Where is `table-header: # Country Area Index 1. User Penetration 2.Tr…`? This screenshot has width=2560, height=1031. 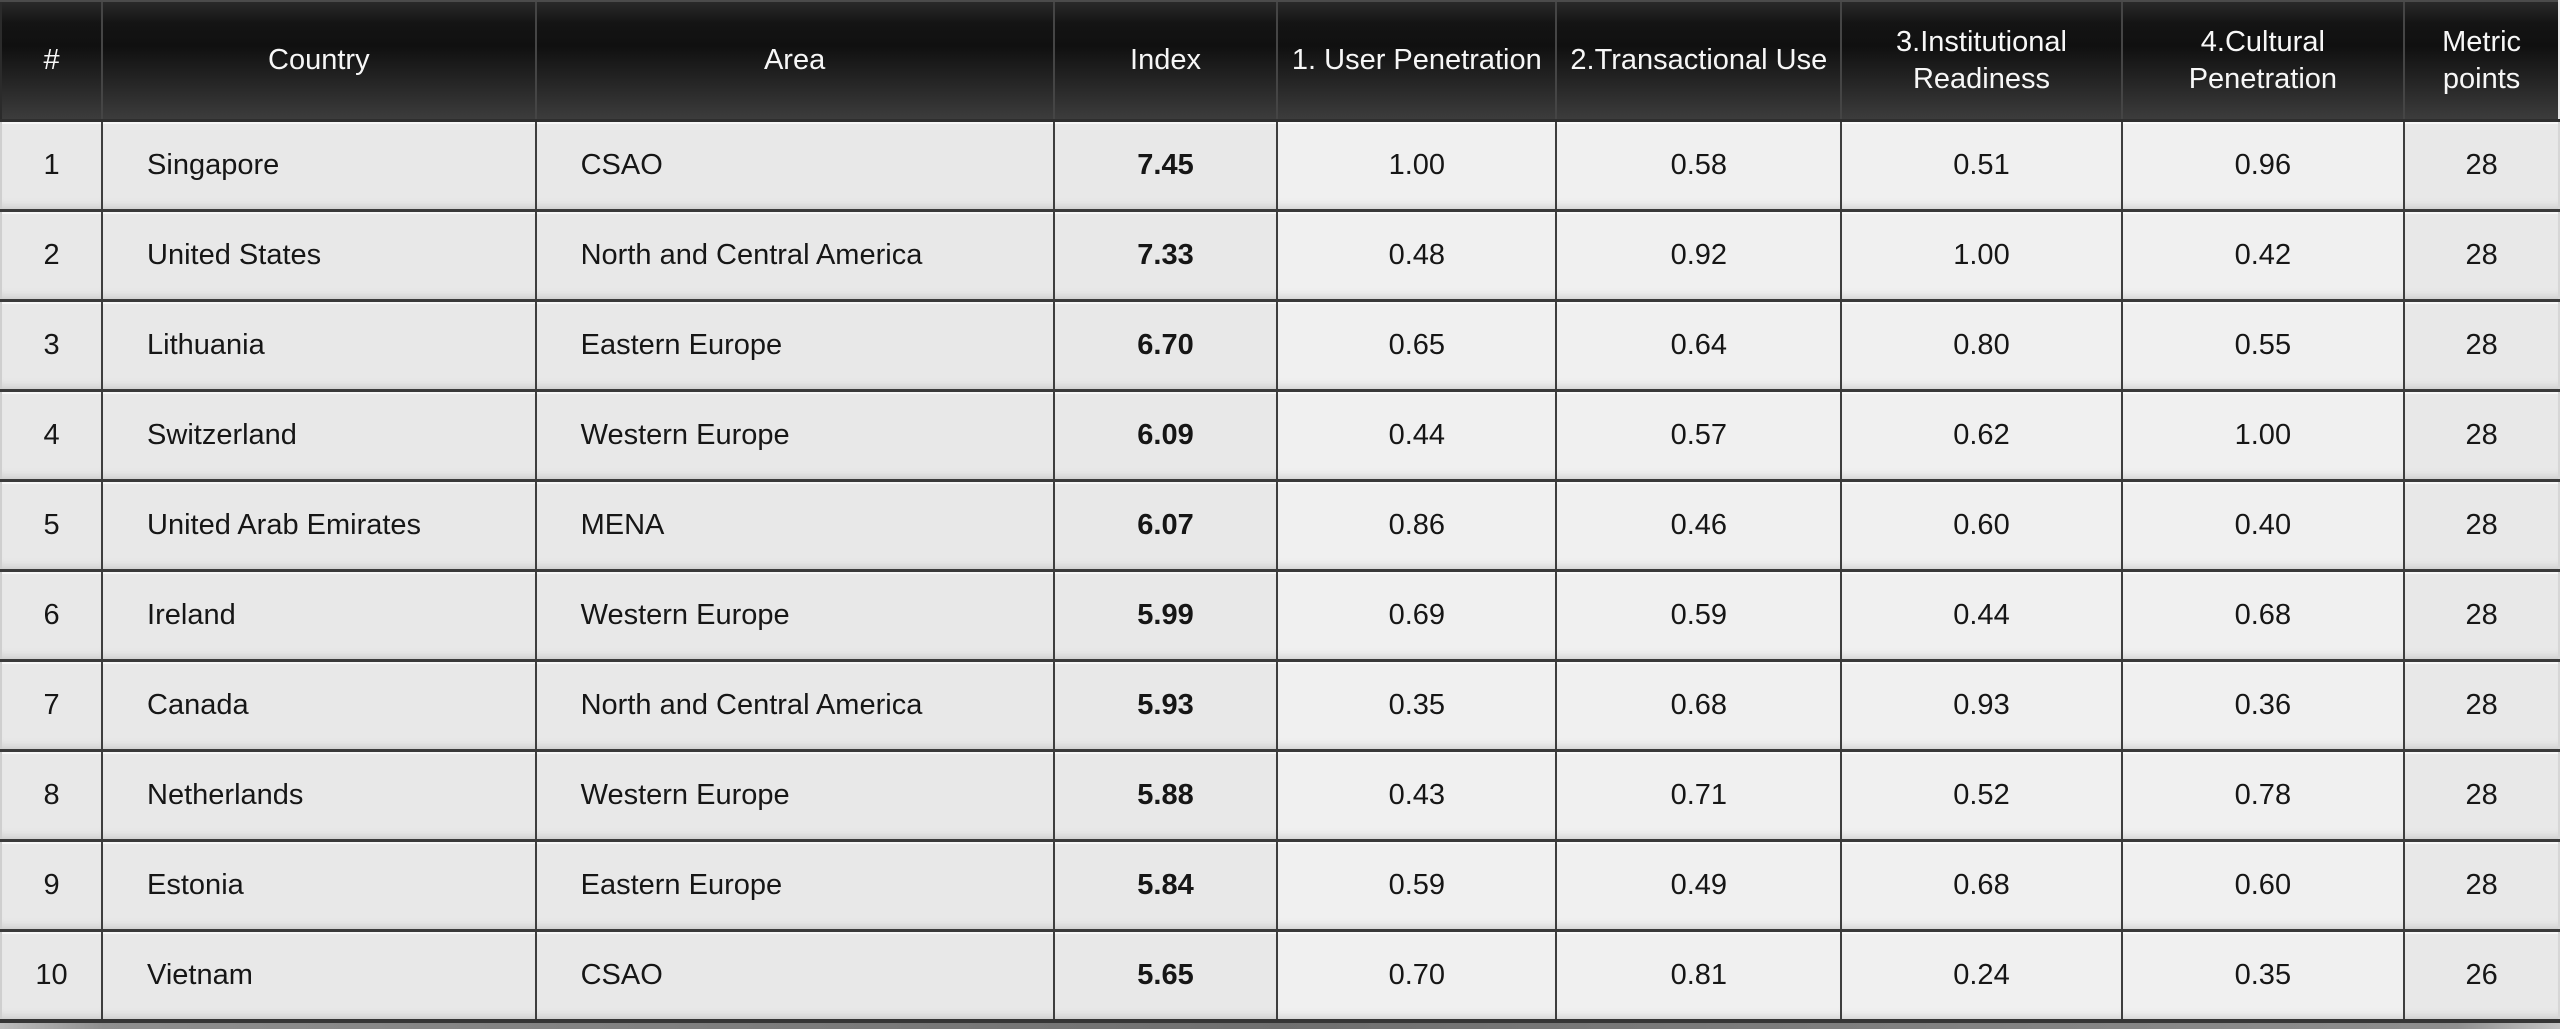 table-header: # Country Area Index 1. User Penetration 2.Tr… is located at coordinates (1280, 61).